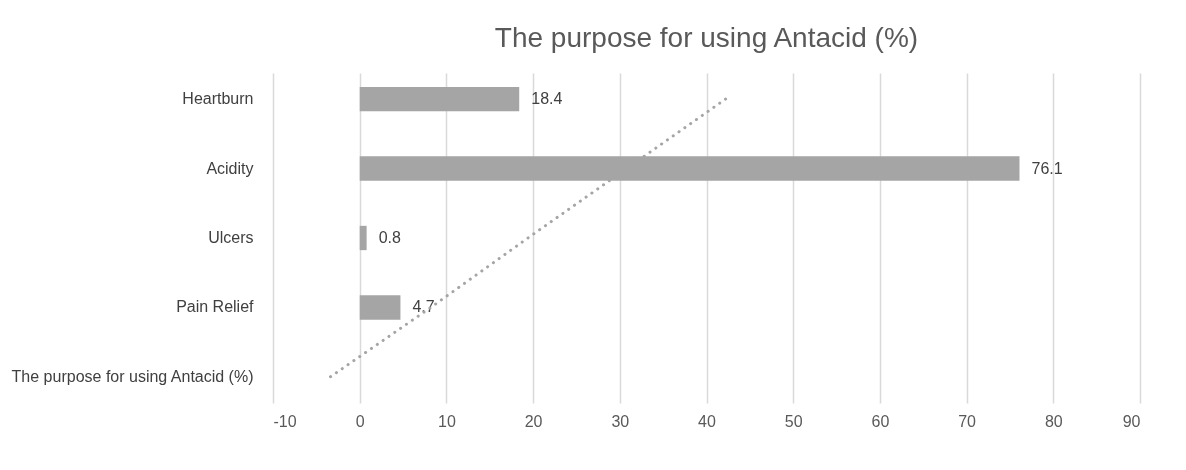 Image resolution: width=1186 pixels, height=470 pixels. What do you see at coordinates (230, 168) in the screenshot?
I see `y-tick-label: Acidity` at bounding box center [230, 168].